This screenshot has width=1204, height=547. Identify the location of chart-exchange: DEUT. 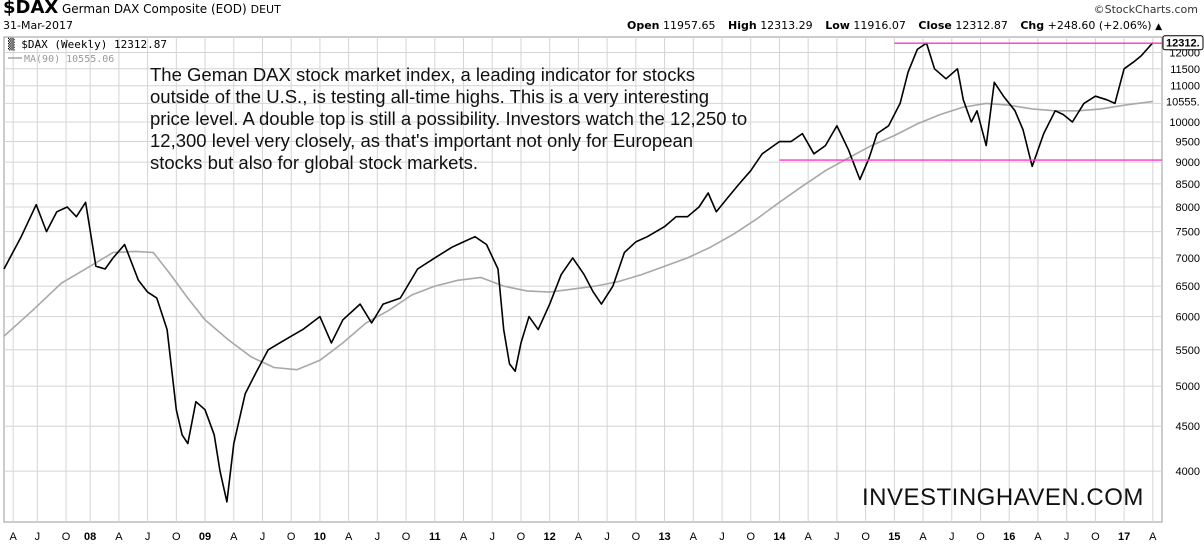
(265, 9).